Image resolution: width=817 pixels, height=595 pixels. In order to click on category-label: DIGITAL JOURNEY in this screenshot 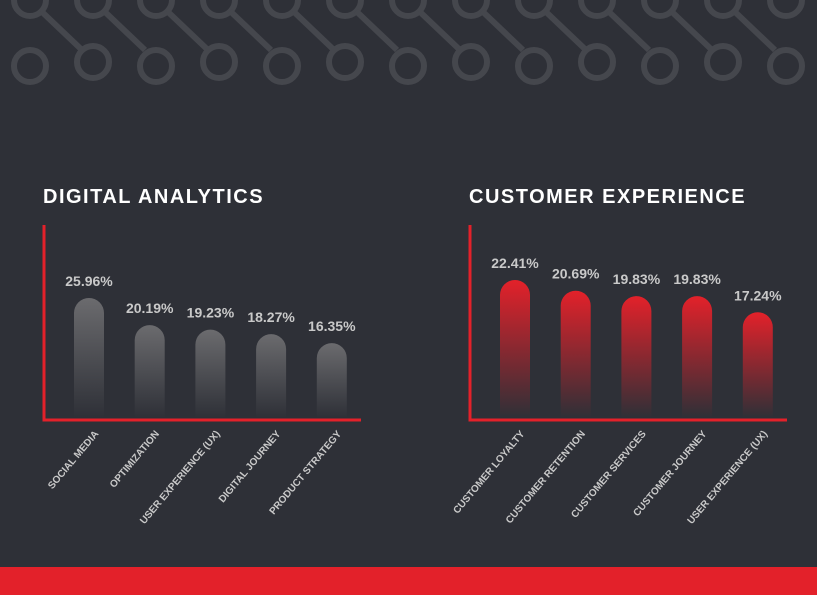, I will do `click(250, 467)`.